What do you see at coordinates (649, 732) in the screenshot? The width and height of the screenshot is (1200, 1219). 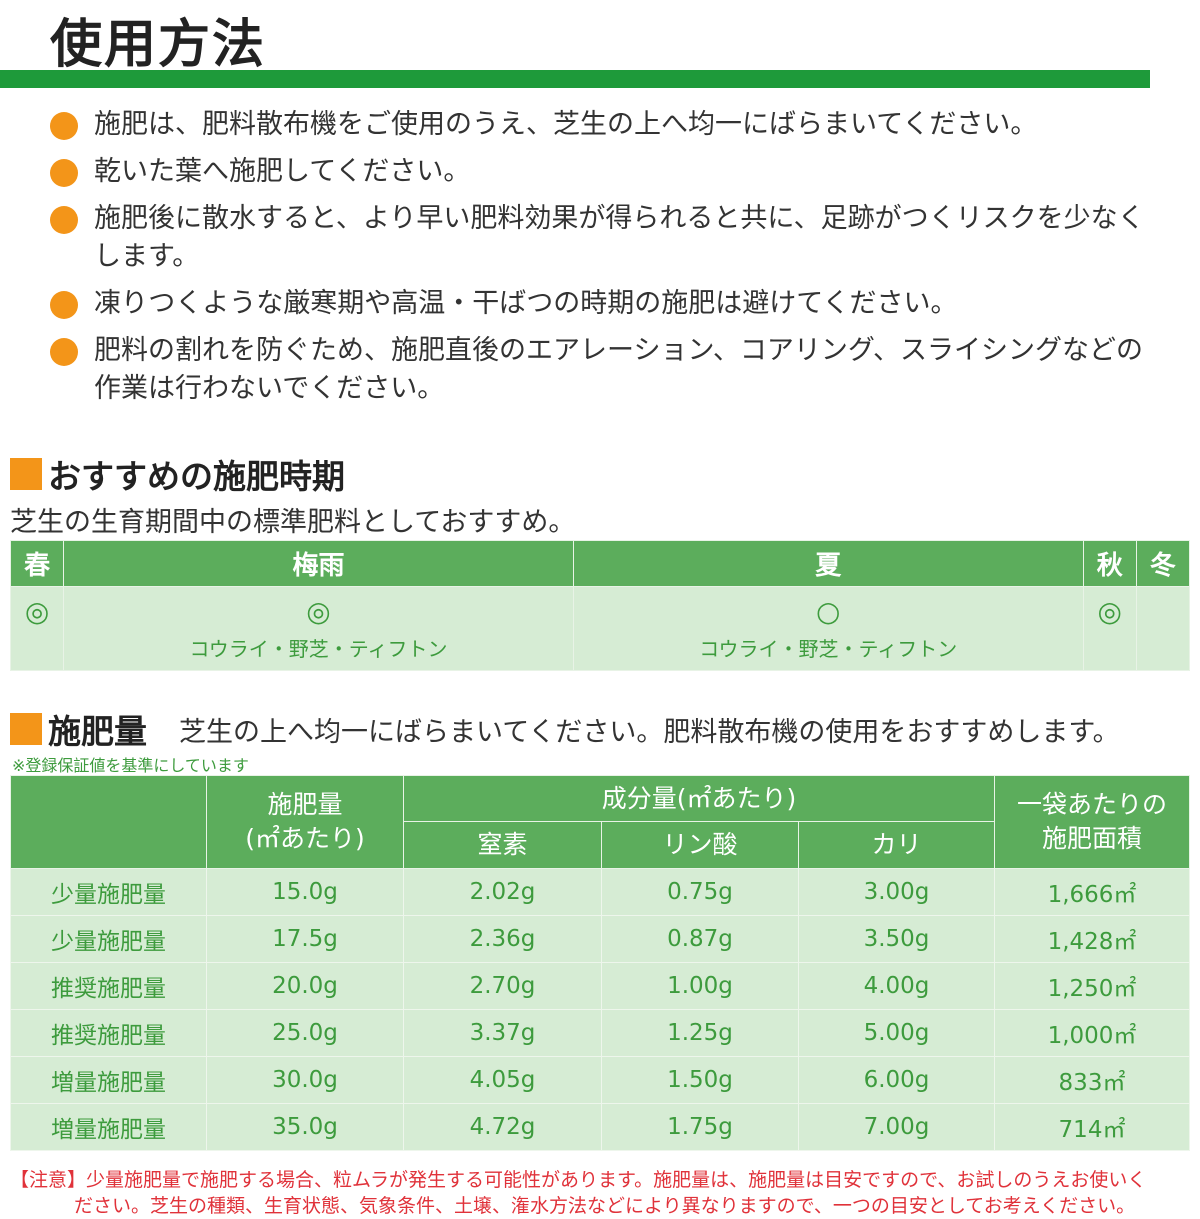 I see `amount-subtitle: 芝生の上へ均一にばらまいてください。肥料散布機の使用をおすすめします。` at bounding box center [649, 732].